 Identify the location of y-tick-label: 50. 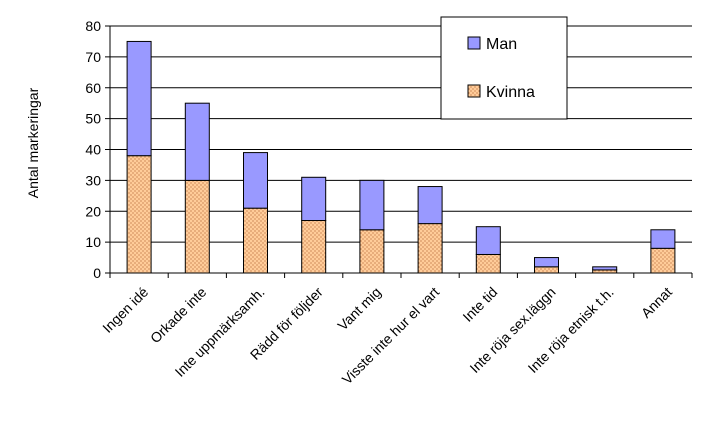
(93, 119).